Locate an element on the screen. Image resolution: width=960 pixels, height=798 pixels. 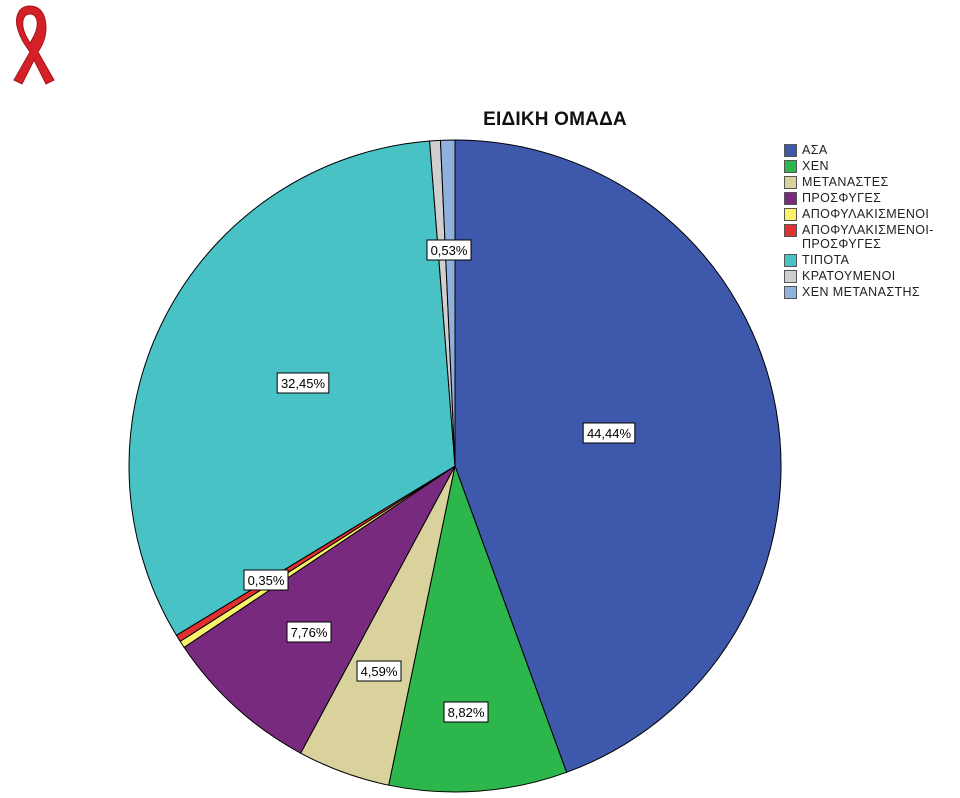
legend-label: ΧΕΝ is located at coordinates (815, 166).